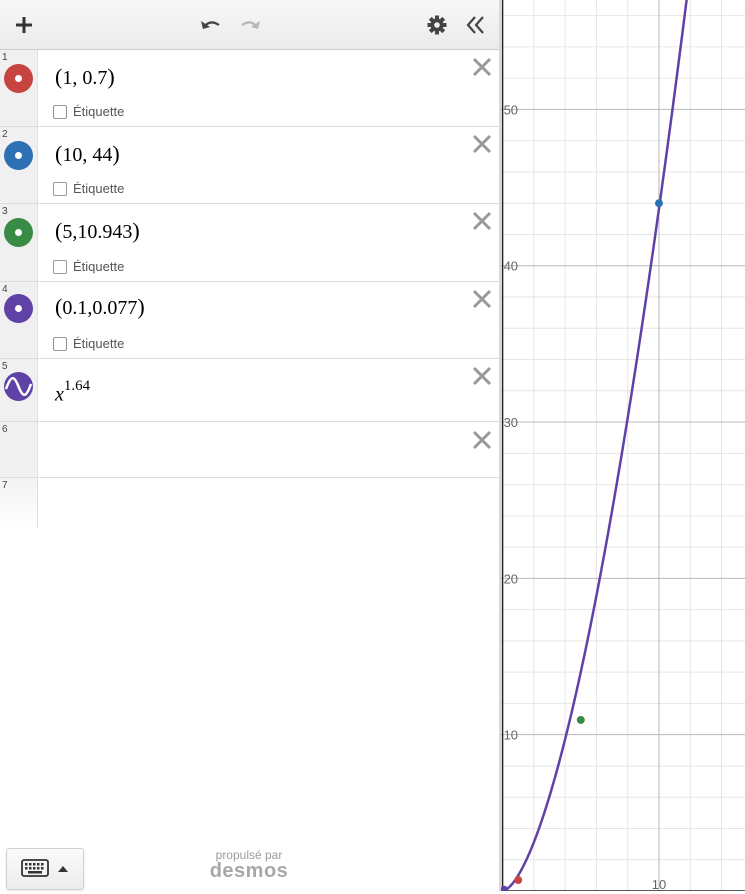  Describe the element at coordinates (5, 134) in the screenshot. I see `row-number: 2` at that location.